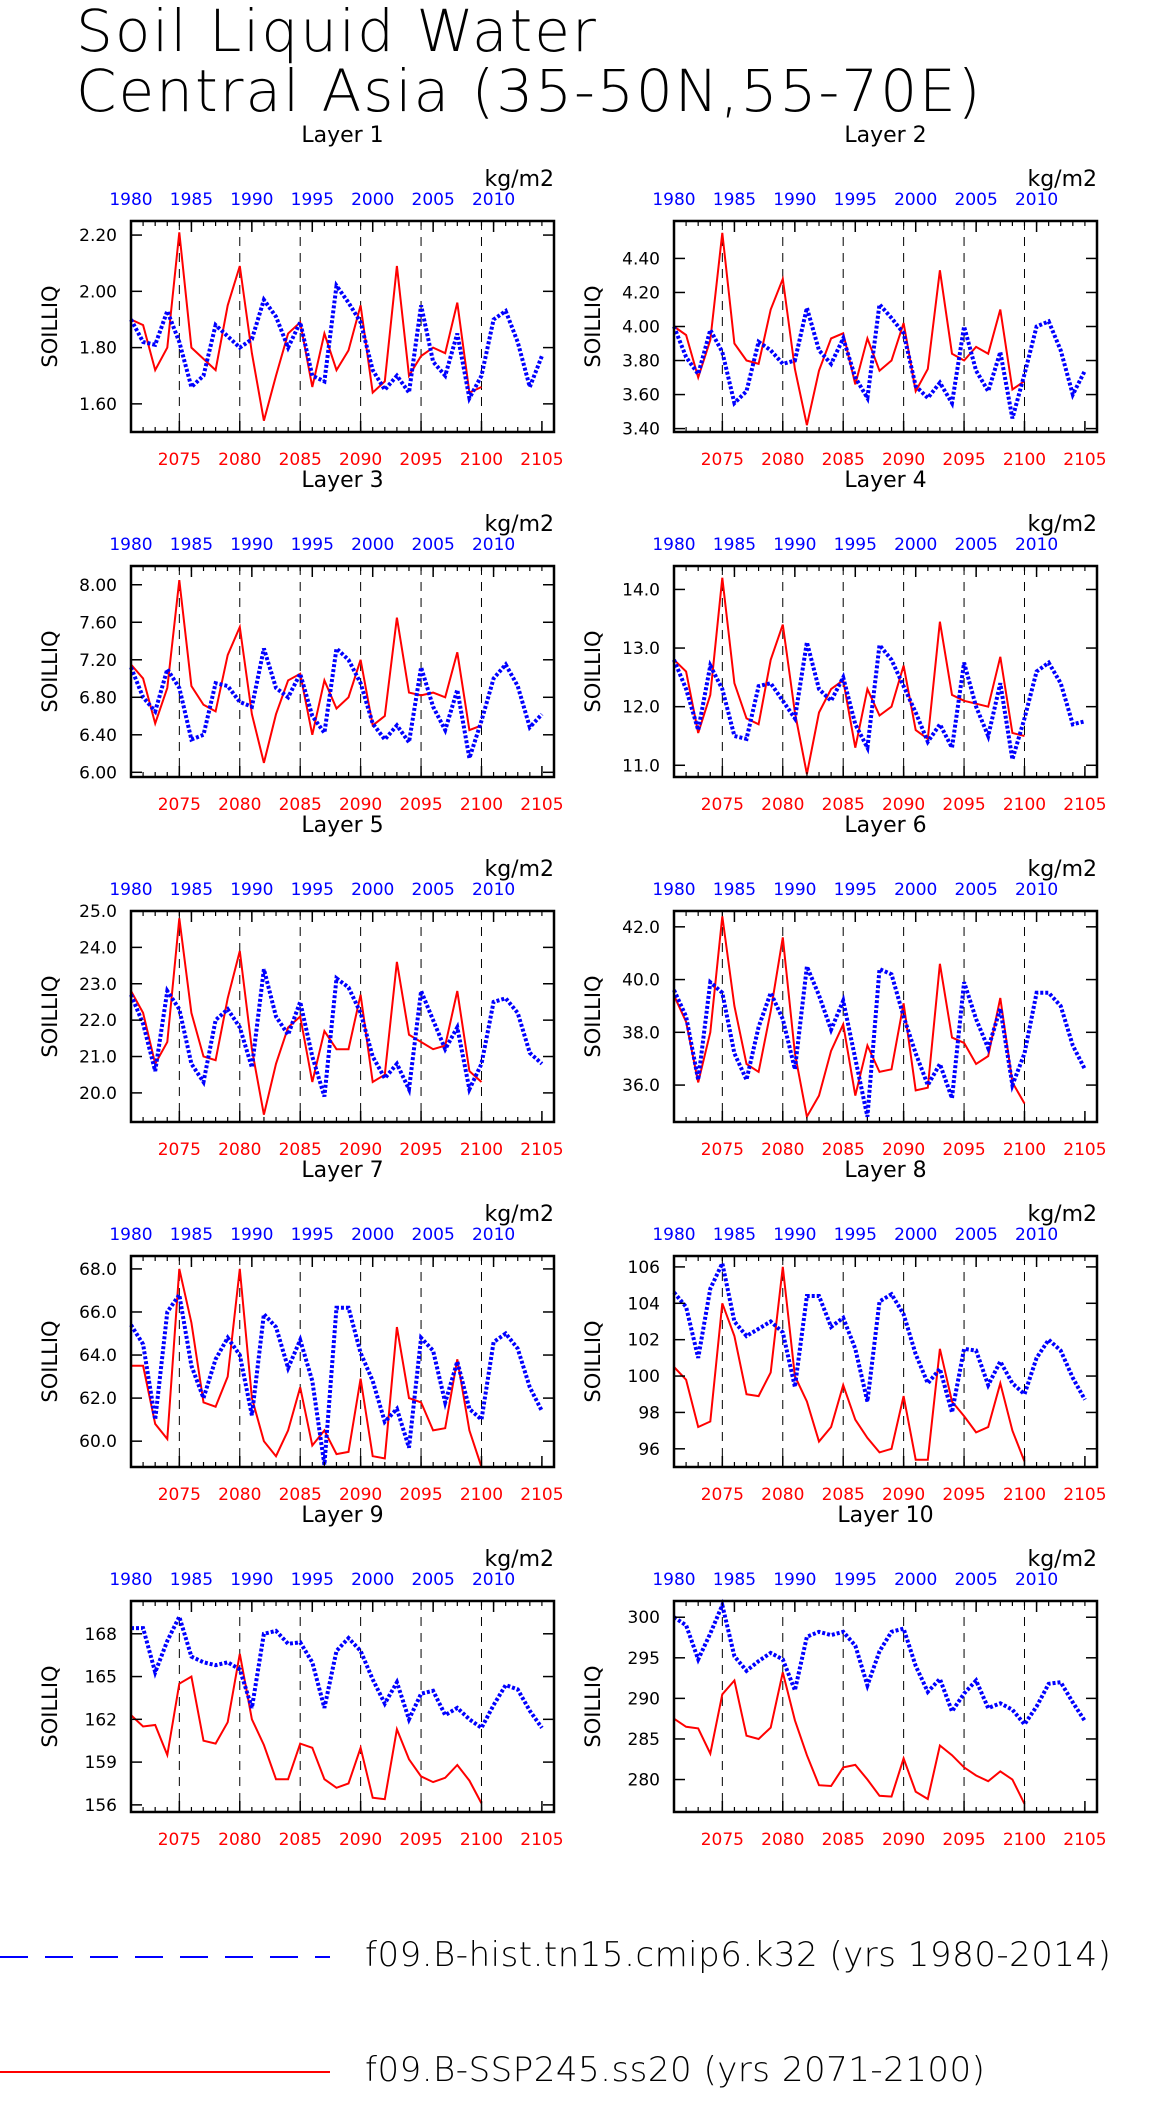 The width and height of the screenshot is (1155, 2119). I want to click on chart-title-line2: Central Asia (35-50N,55-70E), so click(529, 91).